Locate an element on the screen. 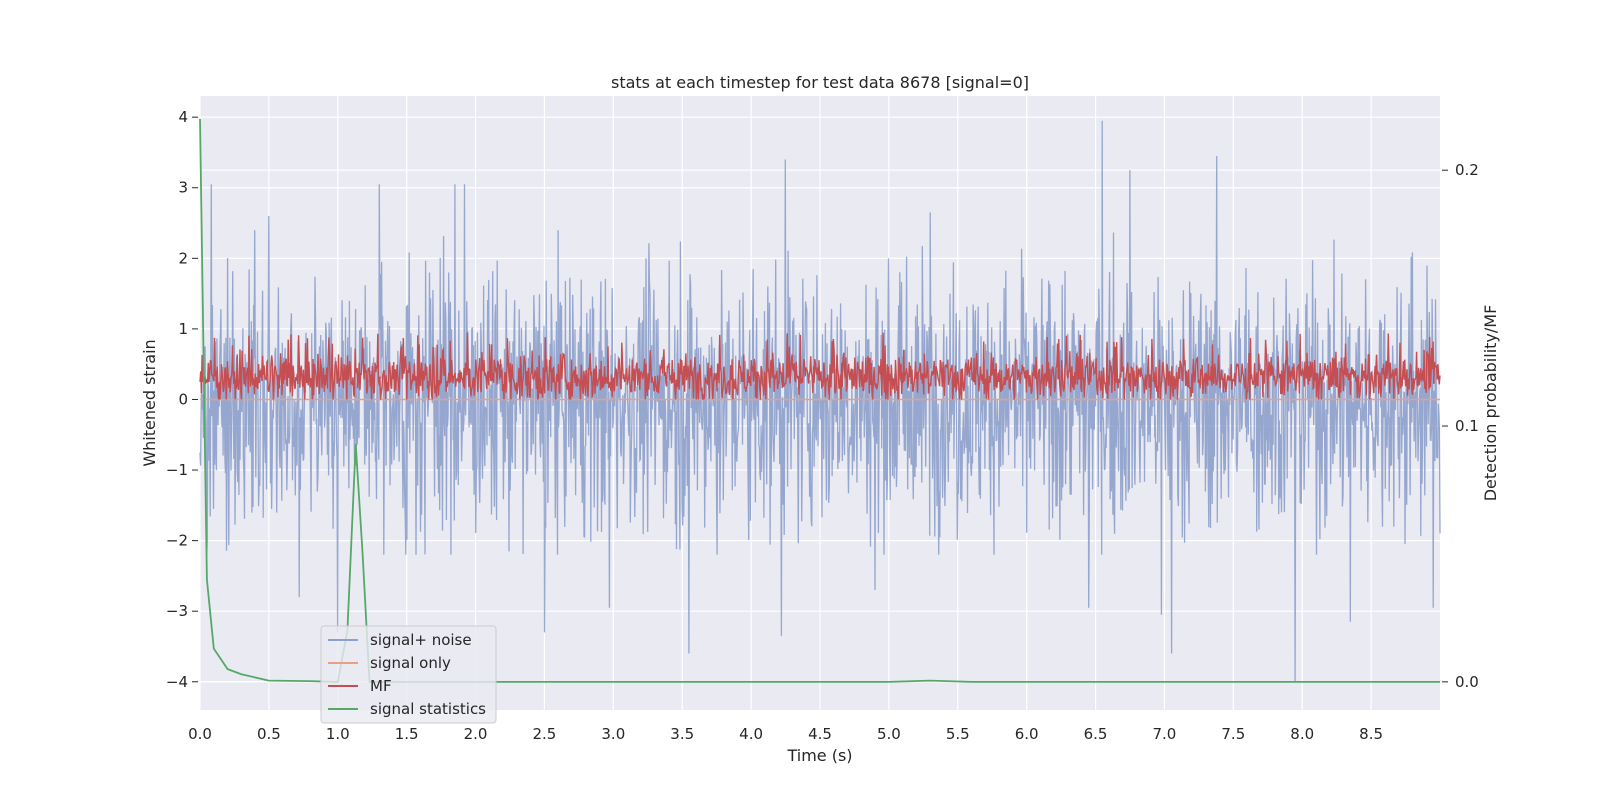  x-tick-label: 6.5 is located at coordinates (1096, 734).